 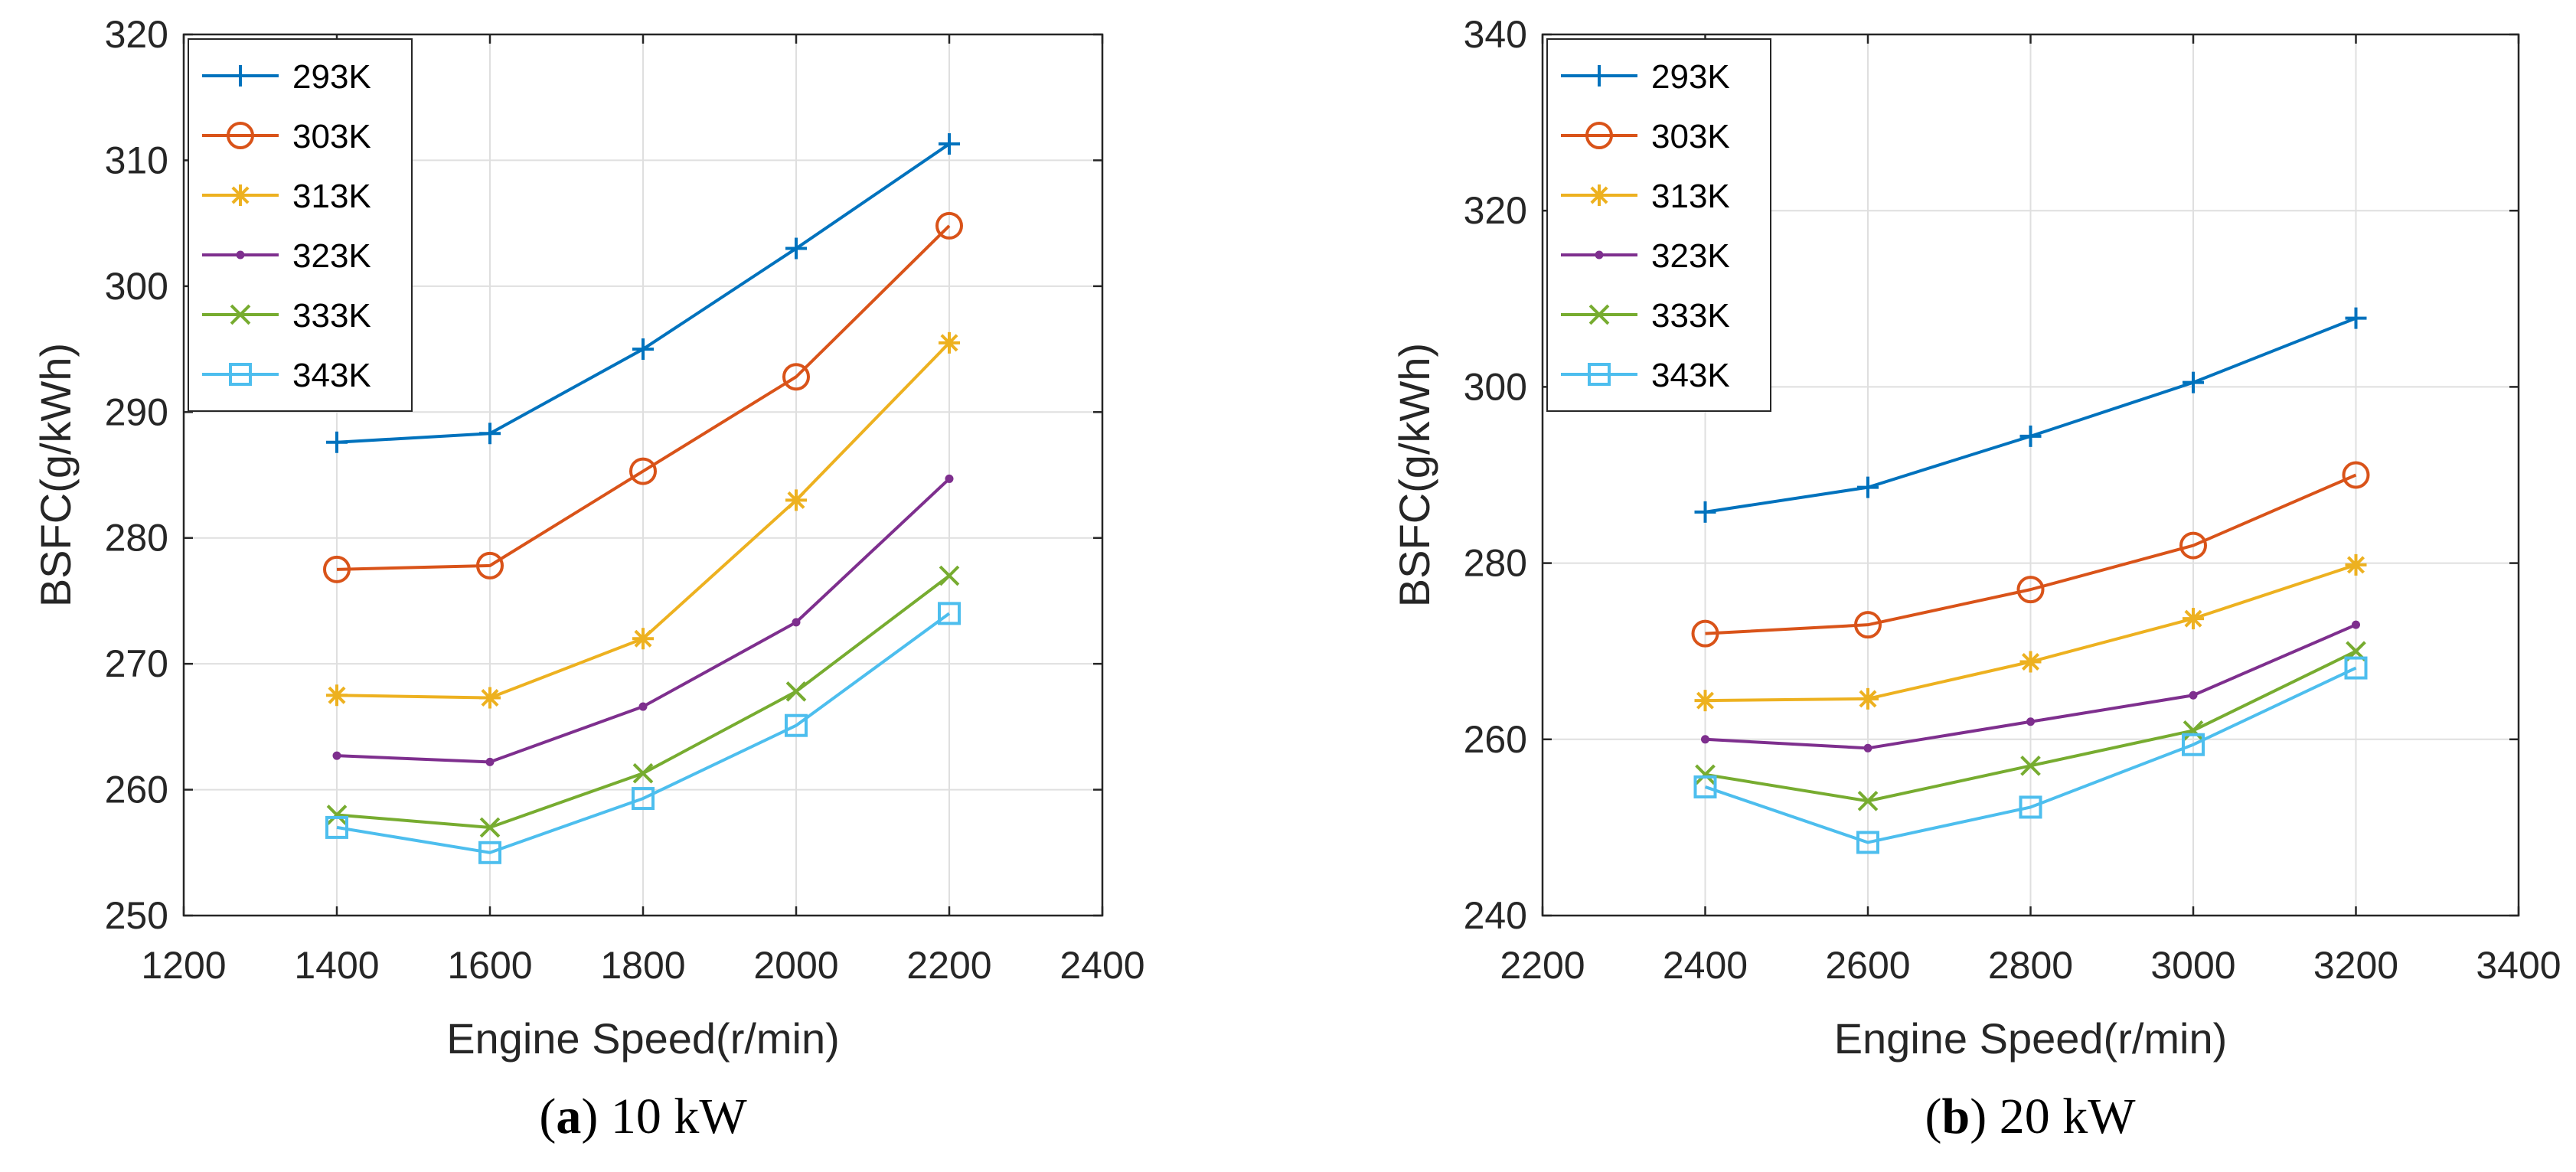 I want to click on caption-open: (, so click(x=547, y=1116).